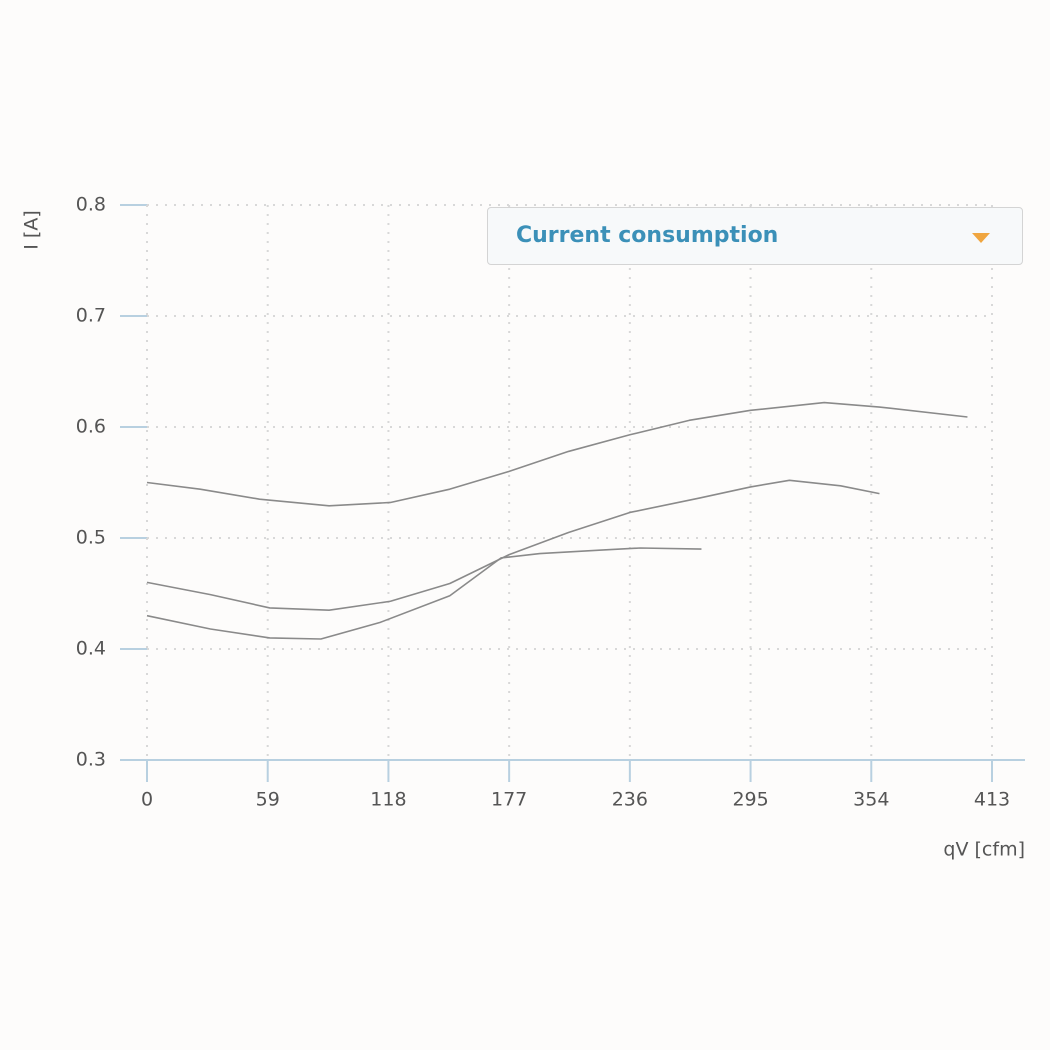 This screenshot has width=1050, height=1050. What do you see at coordinates (91, 649) in the screenshot?
I see `y-tick-label: 0.4` at bounding box center [91, 649].